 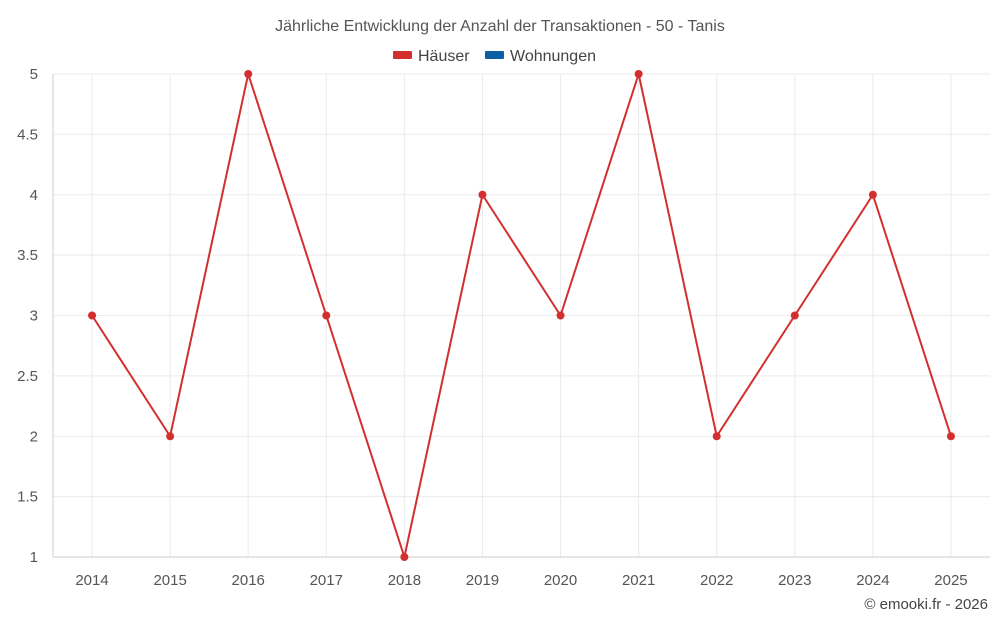 What do you see at coordinates (444, 56) in the screenshot?
I see `legend-label-haeuser: Häuser` at bounding box center [444, 56].